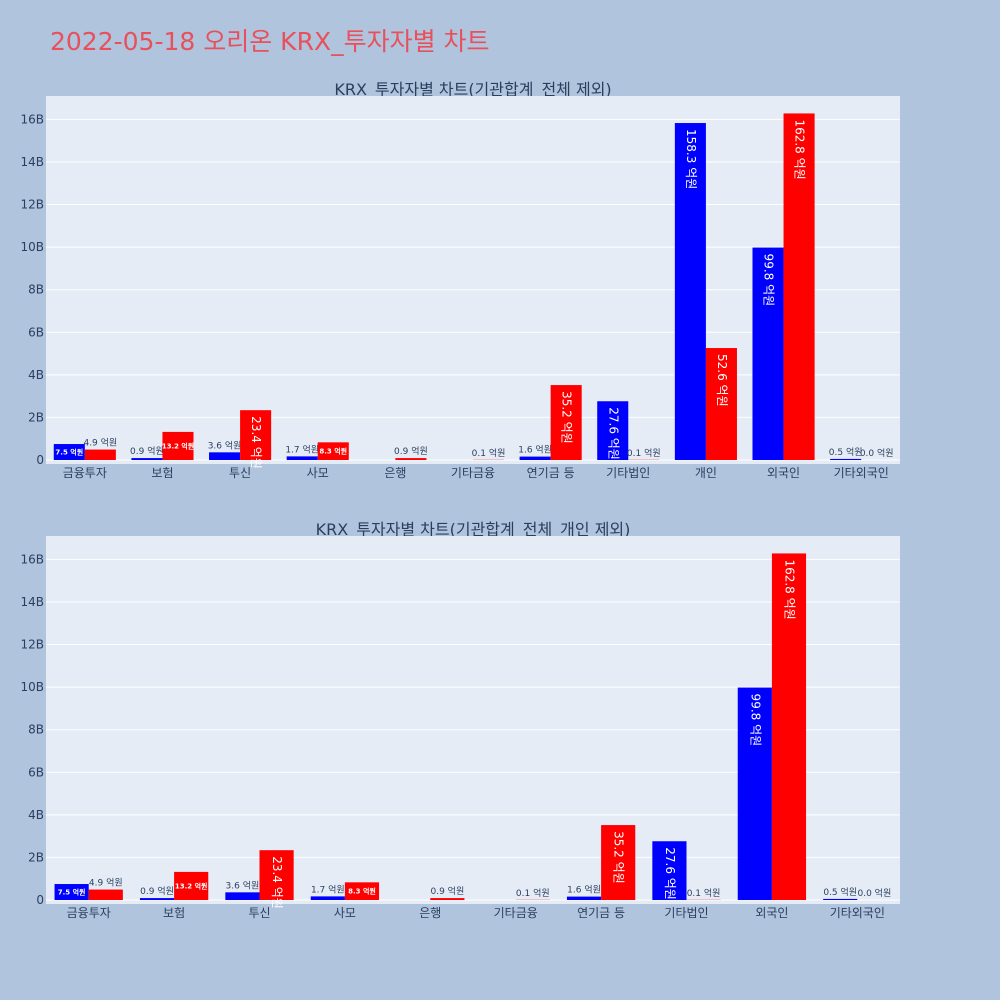  Describe the element at coordinates (162, 473) in the screenshot. I see `x-tick-label: 보험` at that location.